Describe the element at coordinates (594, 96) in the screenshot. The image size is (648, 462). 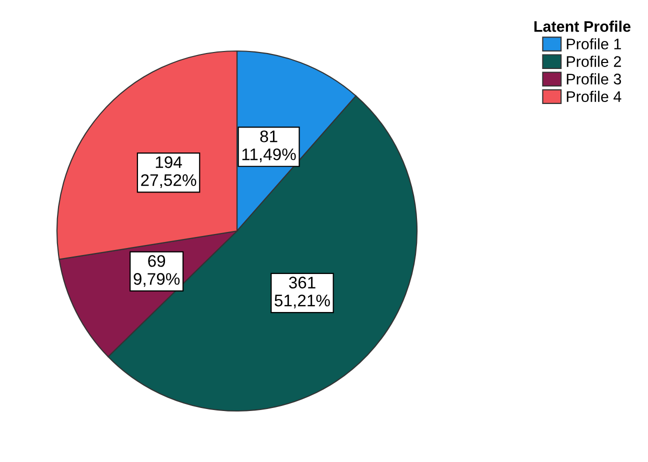
I see `legend-label: Profile 4` at that location.